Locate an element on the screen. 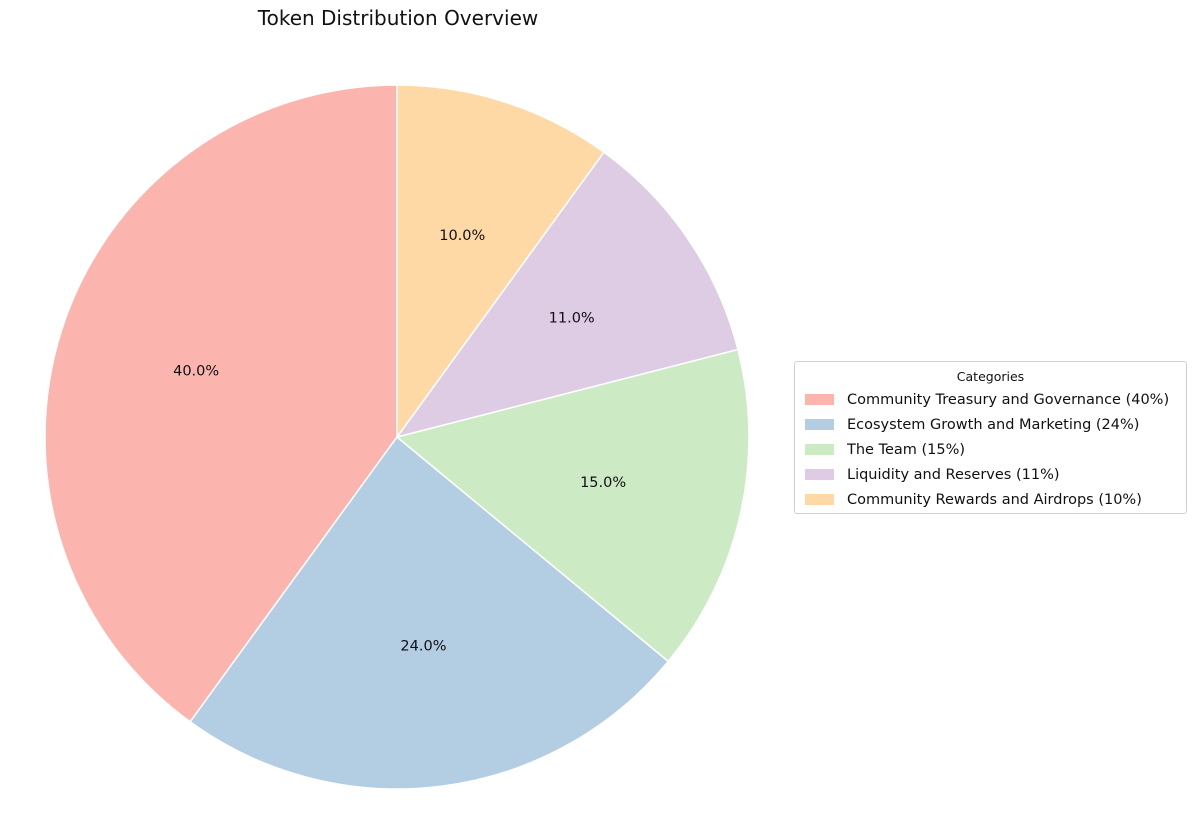 The image size is (1199, 833). legend-label: Community Rewards and Airdrops (10%) is located at coordinates (994, 499).